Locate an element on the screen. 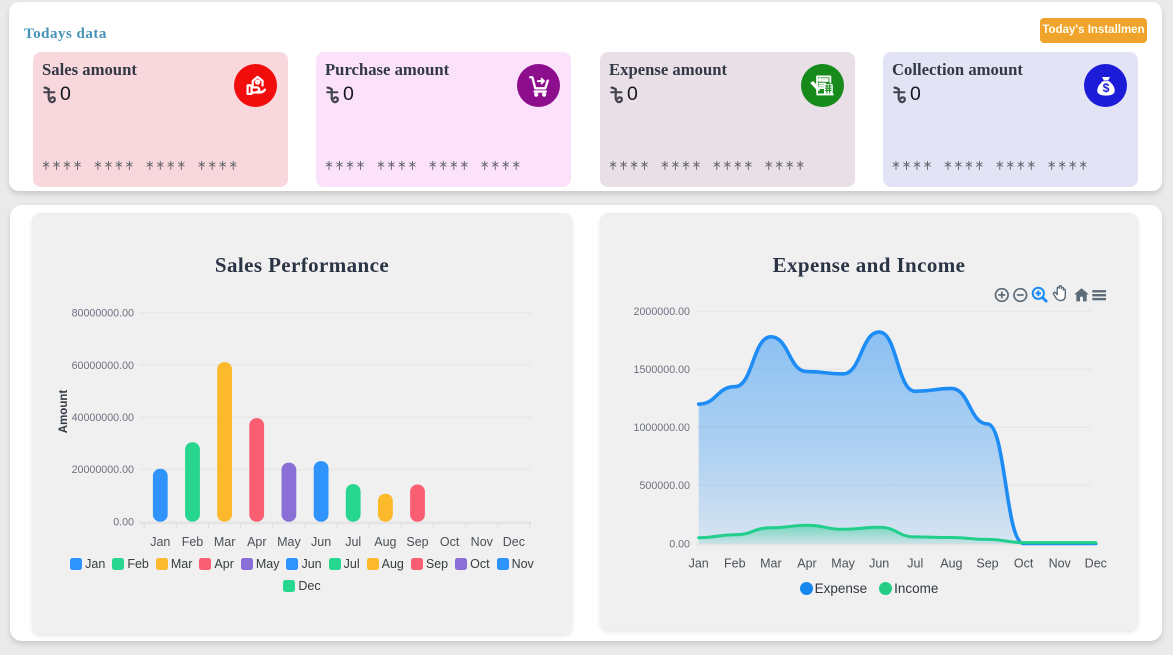 This screenshot has width=1173, height=655. svg-text: Amount is located at coordinates (64, 412).